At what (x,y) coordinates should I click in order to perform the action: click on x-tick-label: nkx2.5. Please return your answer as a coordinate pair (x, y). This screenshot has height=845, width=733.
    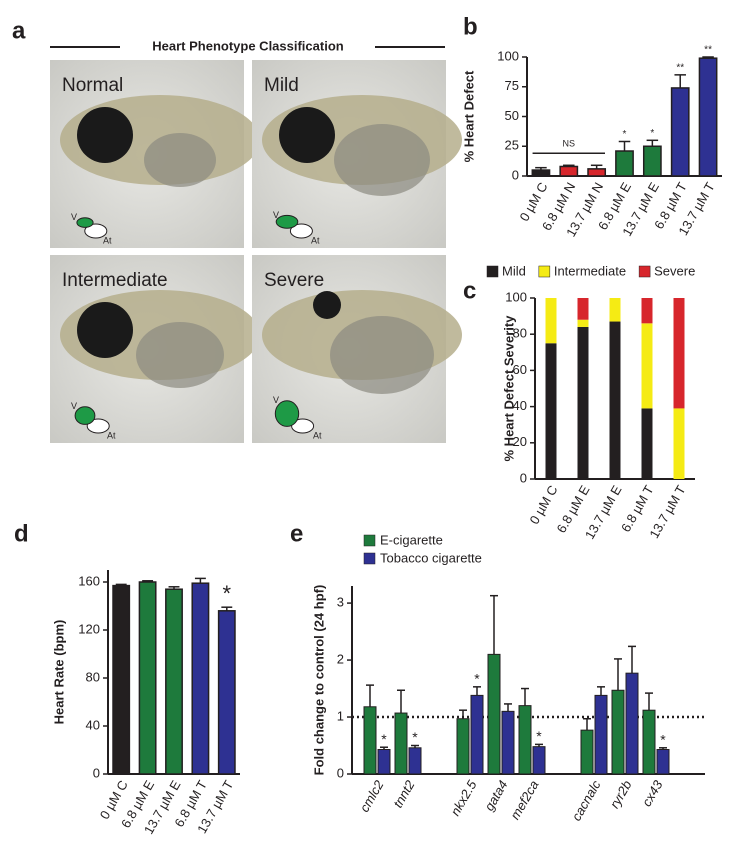
    Looking at the image, I should click on (463, 797).